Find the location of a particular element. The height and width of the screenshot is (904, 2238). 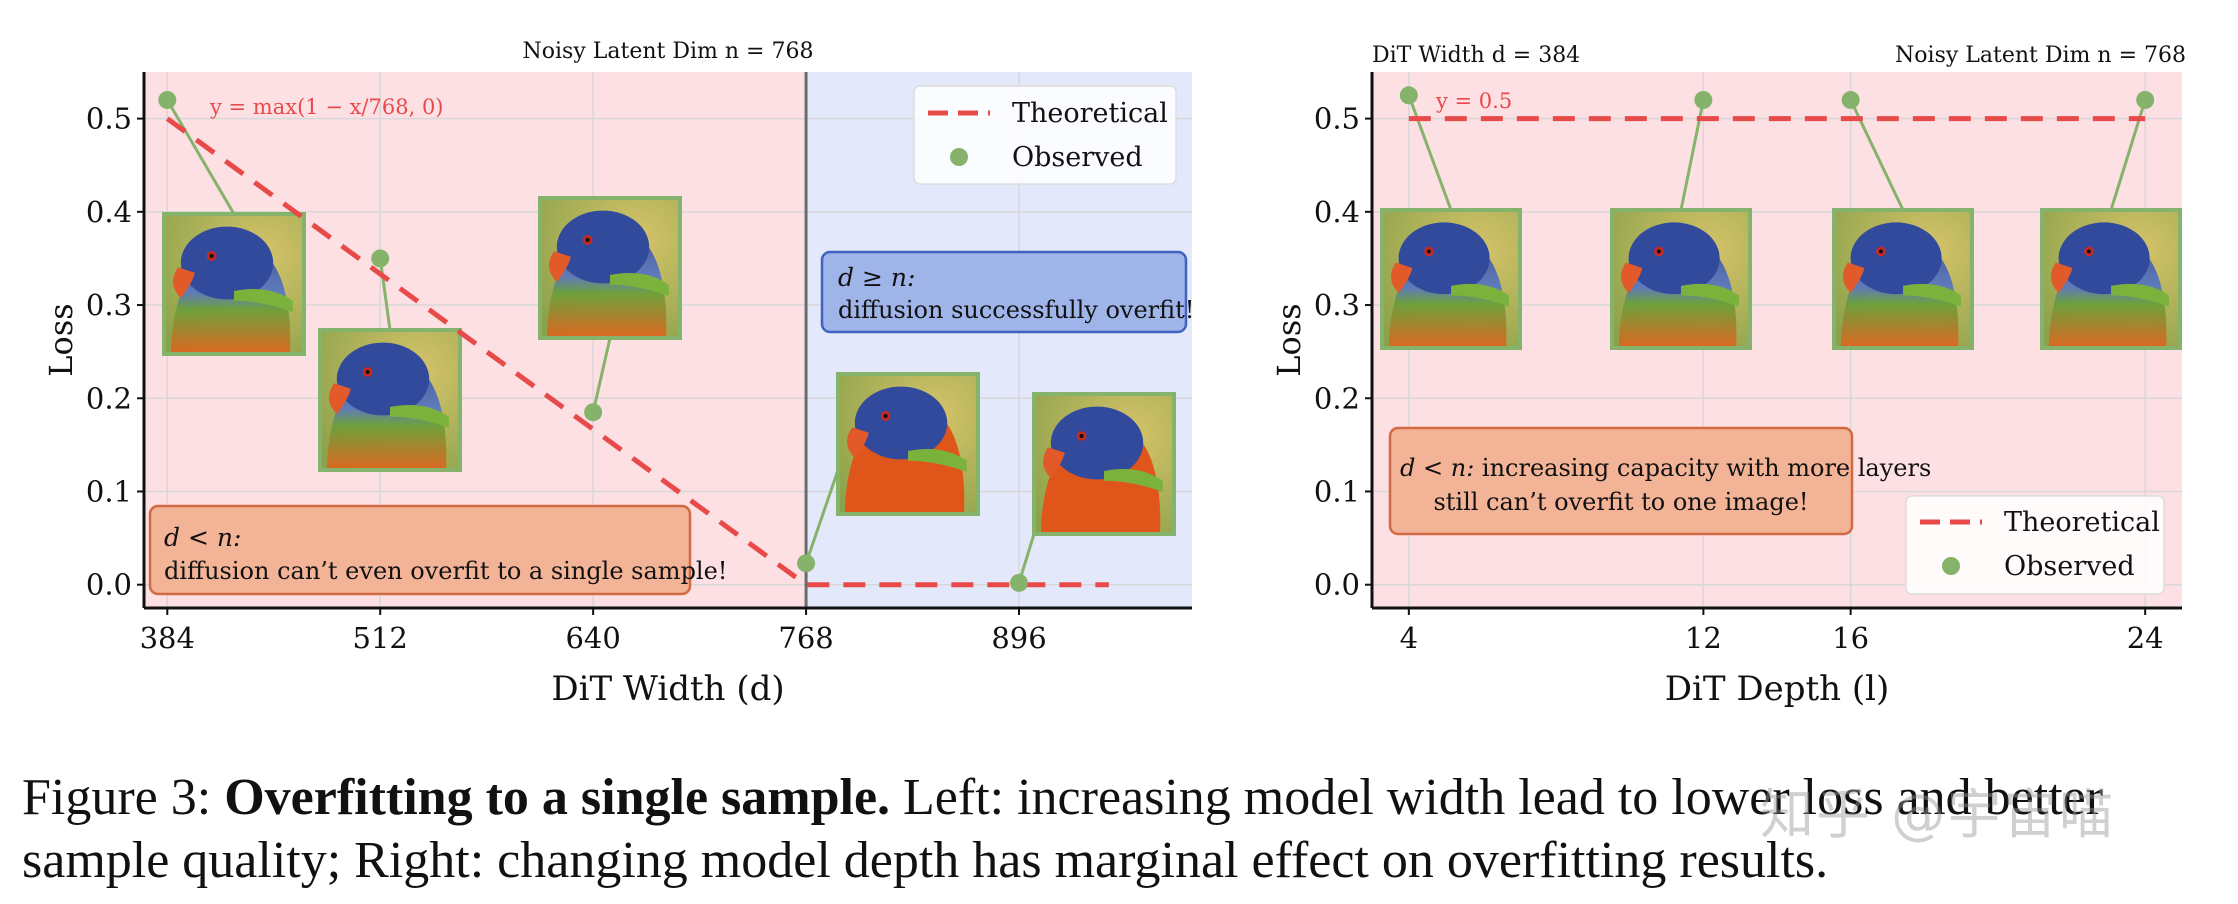

x-tick-label: 4 is located at coordinates (1409, 638).